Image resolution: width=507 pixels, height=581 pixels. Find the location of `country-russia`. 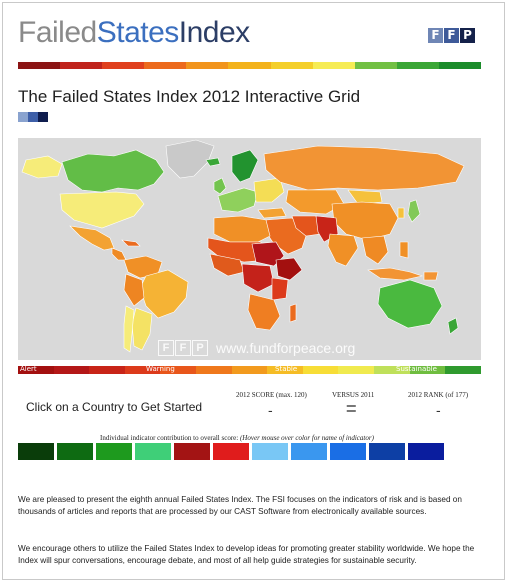

country-russia is located at coordinates (364, 168).